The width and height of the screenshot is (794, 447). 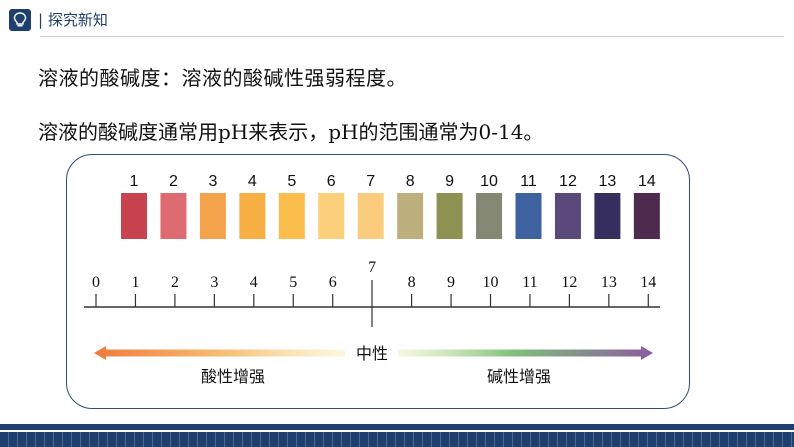 I want to click on header-divider, so click(x=412, y=36).